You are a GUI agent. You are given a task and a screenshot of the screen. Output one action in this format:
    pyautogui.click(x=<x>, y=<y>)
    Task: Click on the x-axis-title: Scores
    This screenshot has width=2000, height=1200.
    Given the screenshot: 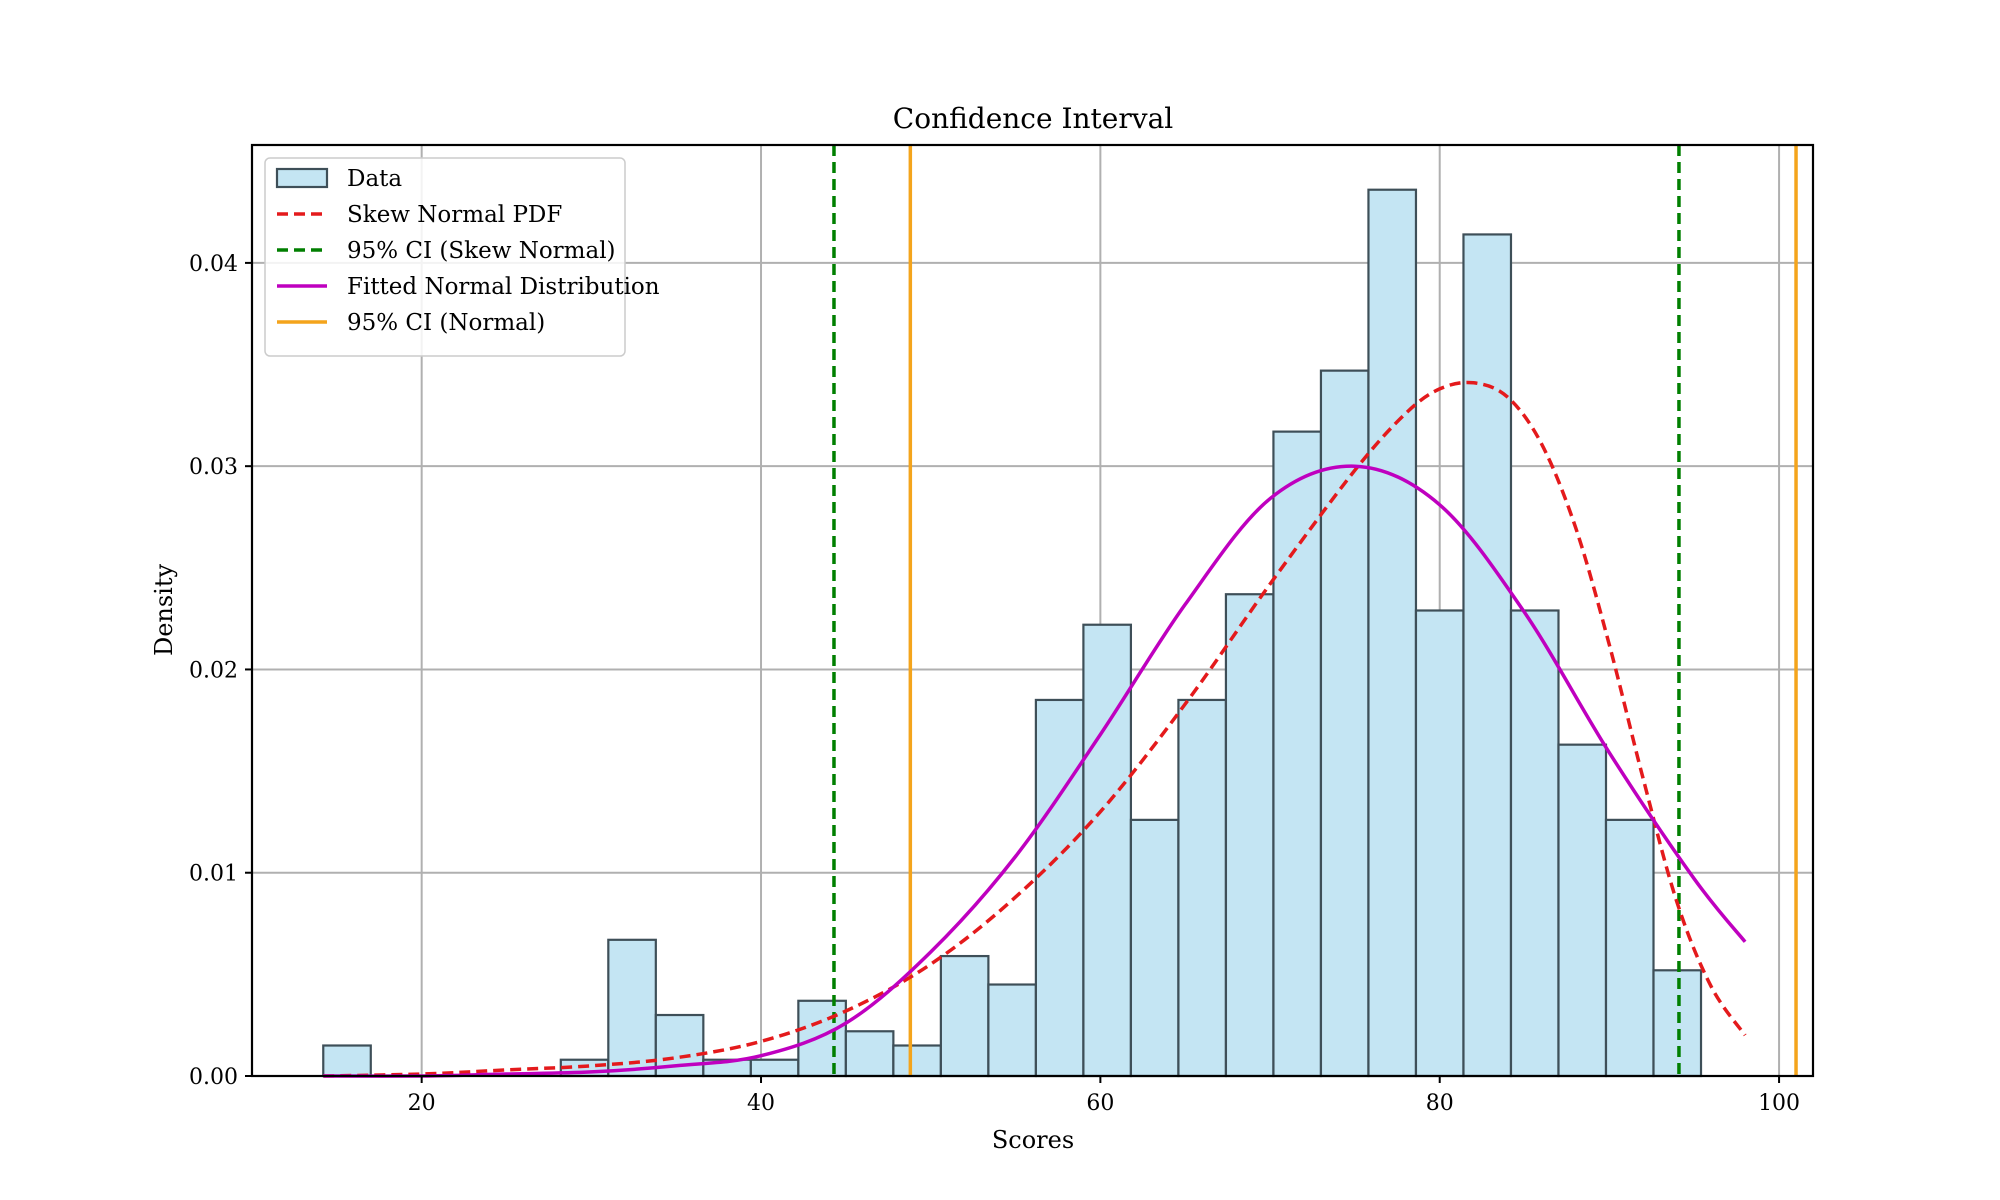 What is the action you would take?
    pyautogui.click(x=1033, y=1140)
    